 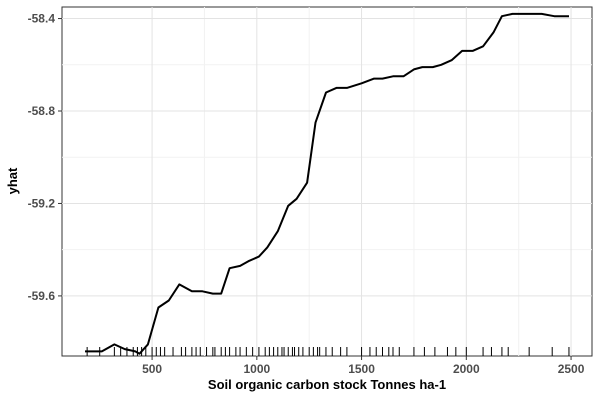 I want to click on rug, so click(x=328, y=351).